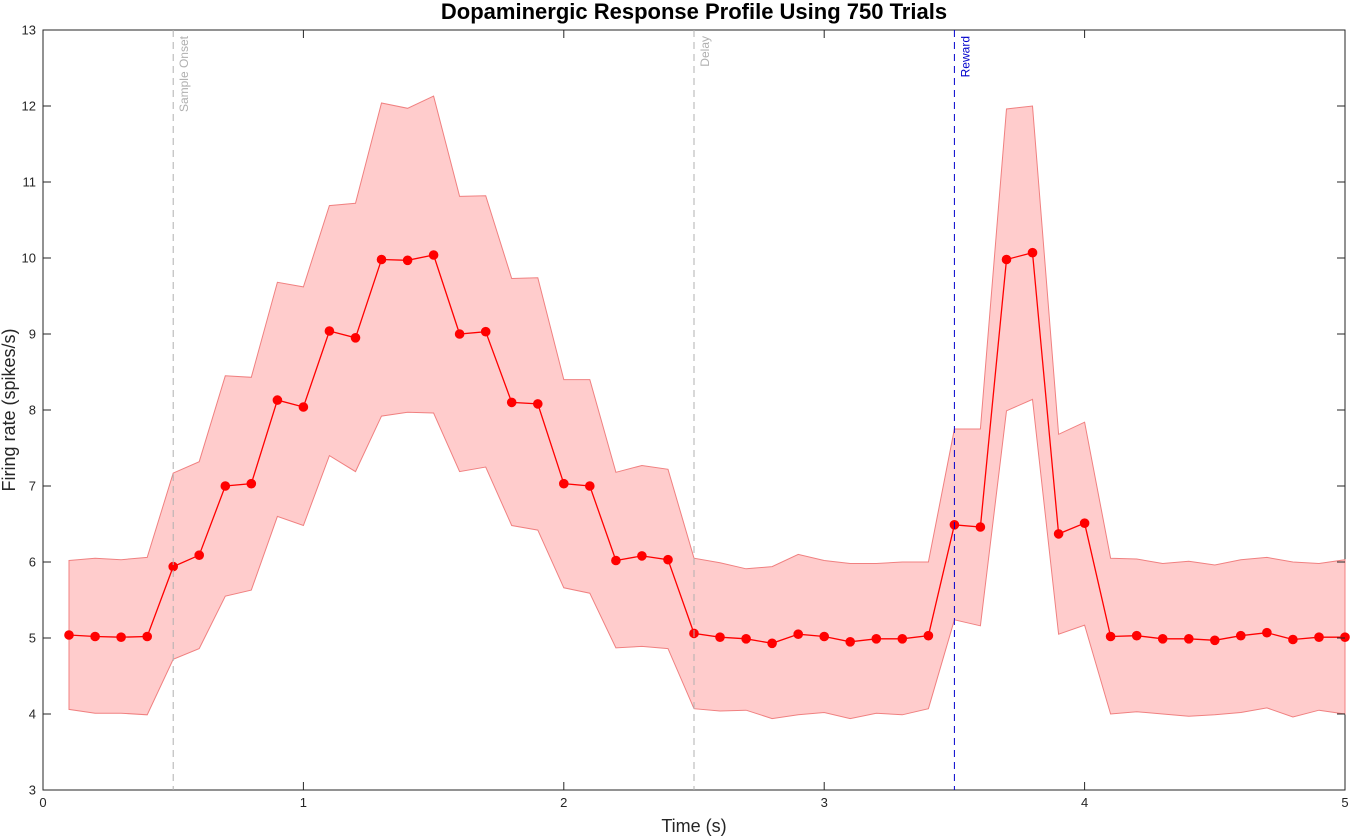  I want to click on x-tick-label: 1, so click(303, 802).